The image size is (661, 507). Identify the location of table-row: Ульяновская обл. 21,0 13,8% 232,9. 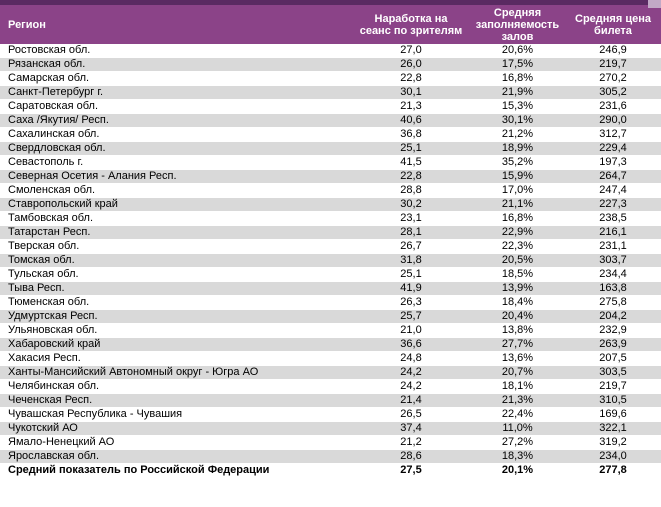
(330, 331).